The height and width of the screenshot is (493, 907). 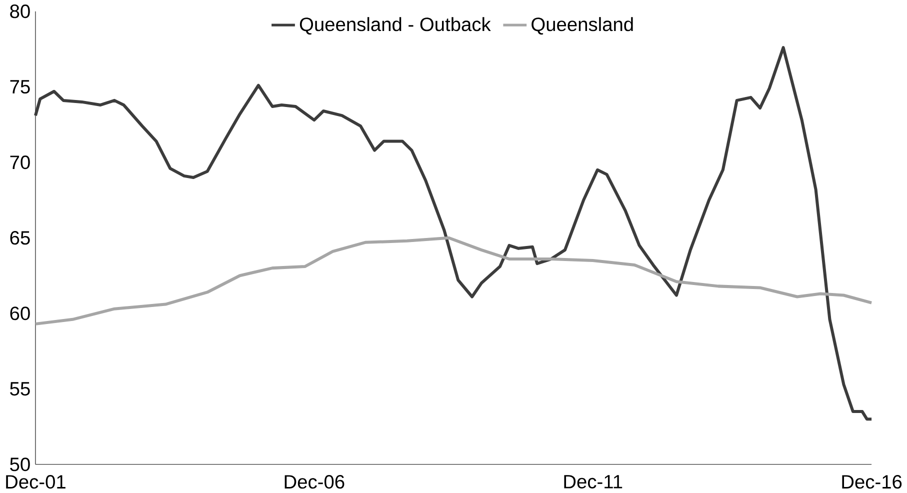 I want to click on legend-label: Queensland - Outback, so click(x=395, y=25).